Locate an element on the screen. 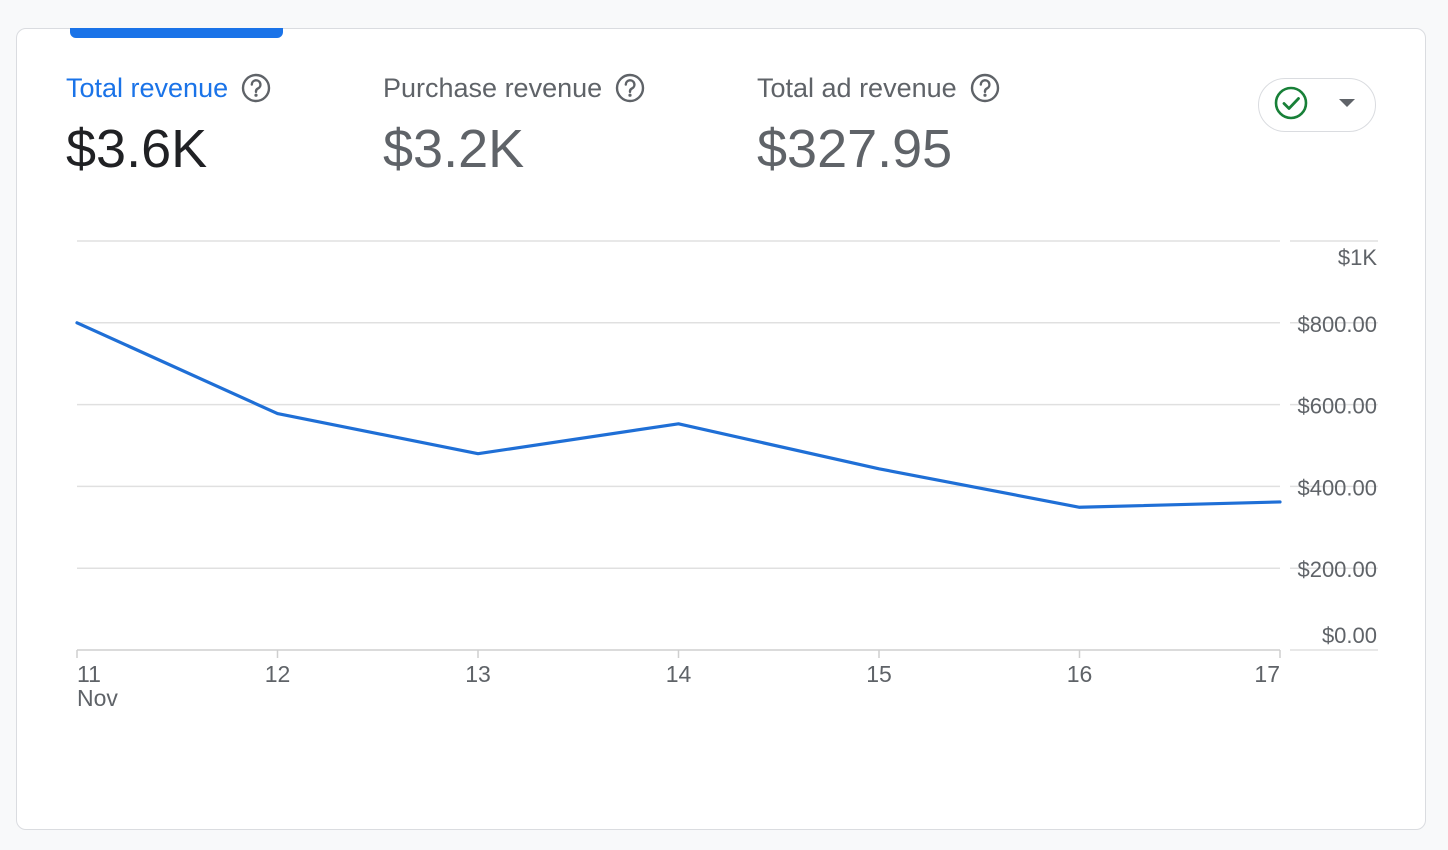  x-tick-label: 11 is located at coordinates (89, 674).